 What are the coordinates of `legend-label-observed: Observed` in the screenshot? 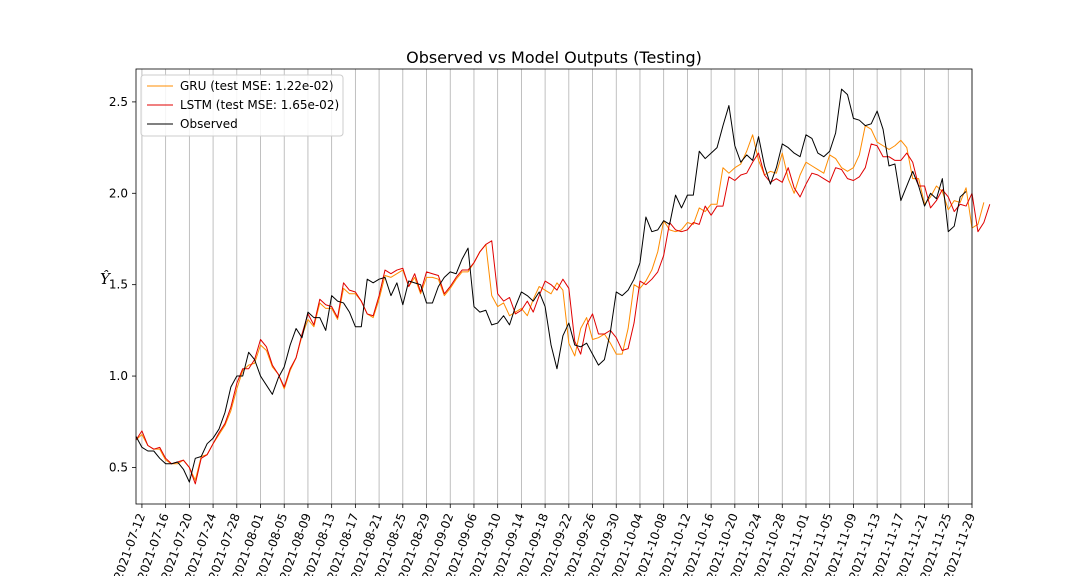 It's located at (209, 124).